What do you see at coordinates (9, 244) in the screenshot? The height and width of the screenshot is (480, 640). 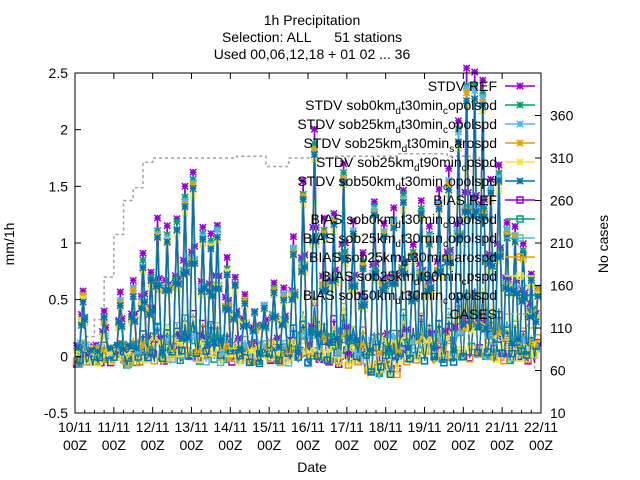 I see `y-axis-label: mm/1h` at bounding box center [9, 244].